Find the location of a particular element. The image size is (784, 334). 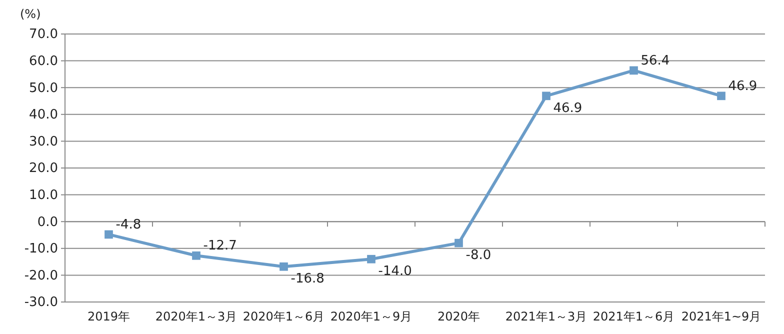

data-label: -12.7 is located at coordinates (220, 246).